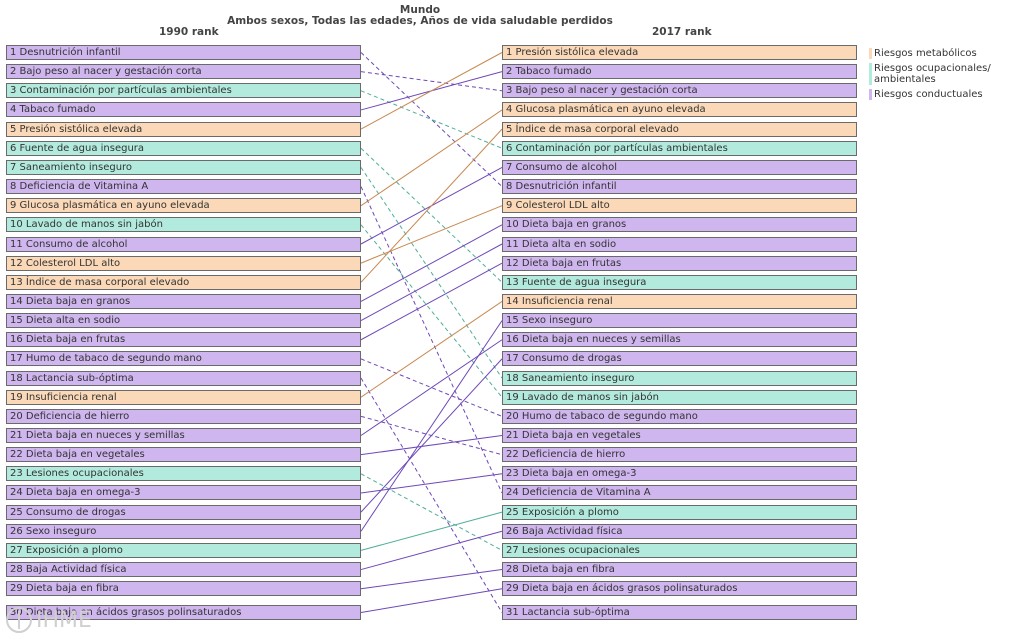 This screenshot has height=644, width=1024. Describe the element at coordinates (679, 570) in the screenshot. I see `right-rank-item: 28 Dieta baja en fibra` at that location.